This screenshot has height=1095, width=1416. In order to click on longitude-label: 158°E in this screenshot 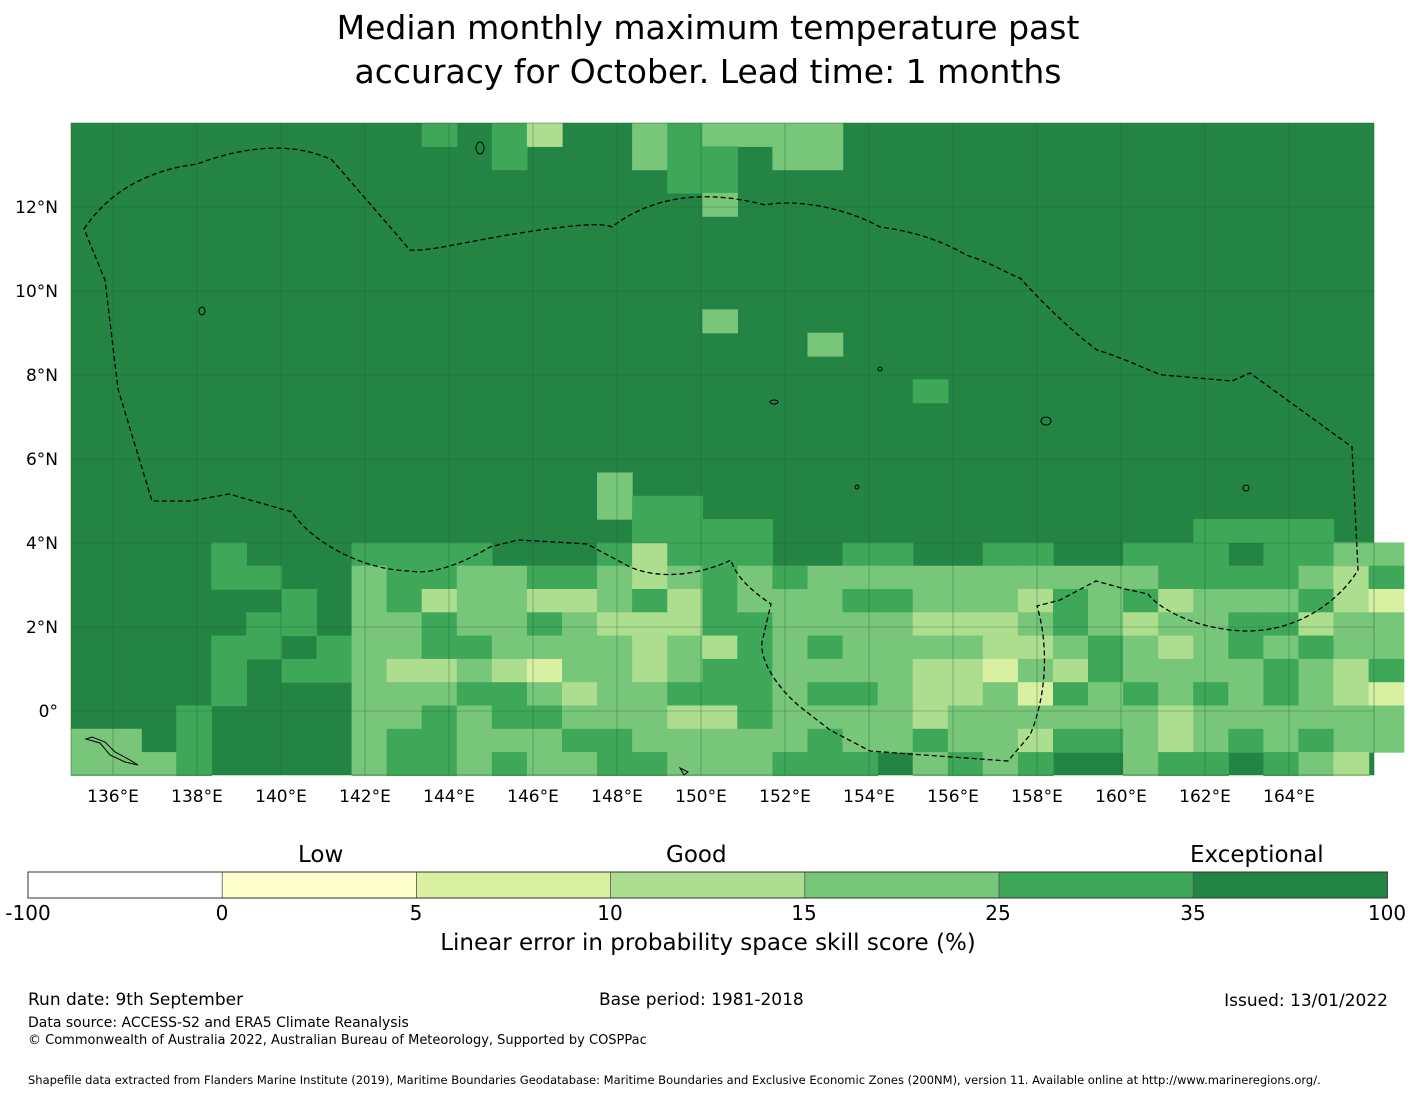, I will do `click(1037, 797)`.